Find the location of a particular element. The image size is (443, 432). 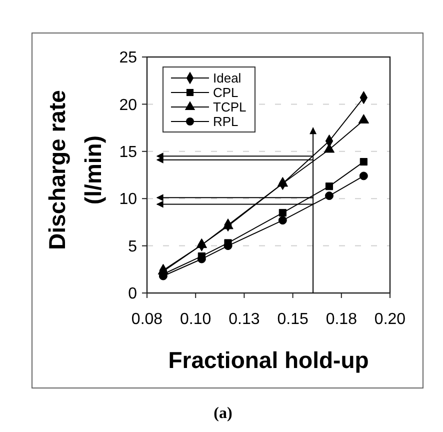

y-tick-label: 25 is located at coordinates (128, 58).